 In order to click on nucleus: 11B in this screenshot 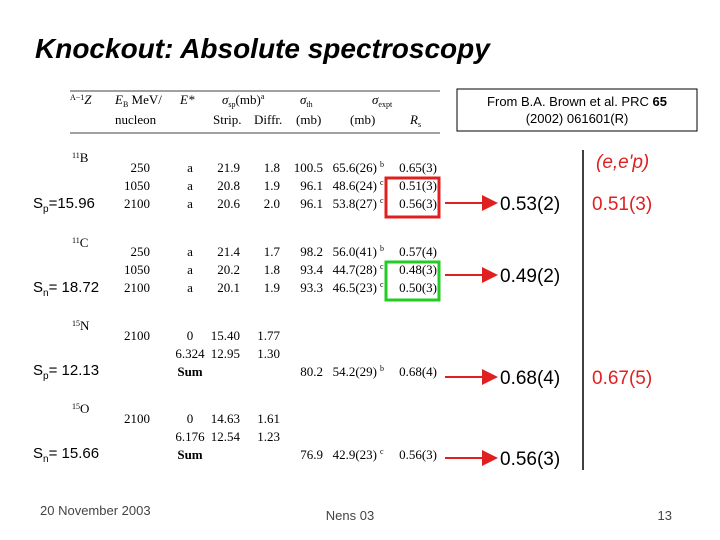, I will do `click(80, 157)`.